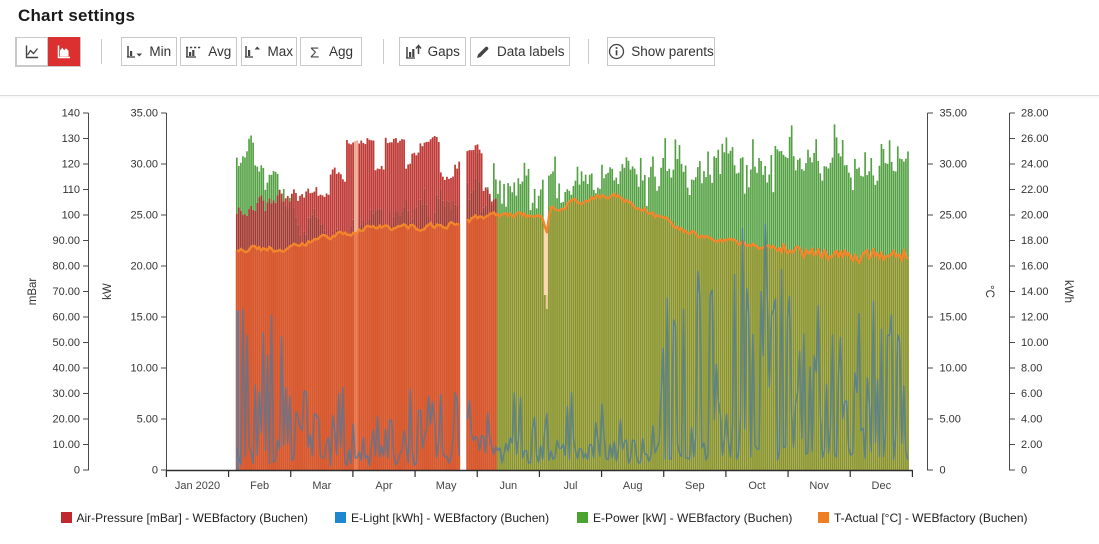 The image size is (1099, 544). I want to click on svg-text: May, so click(446, 486).